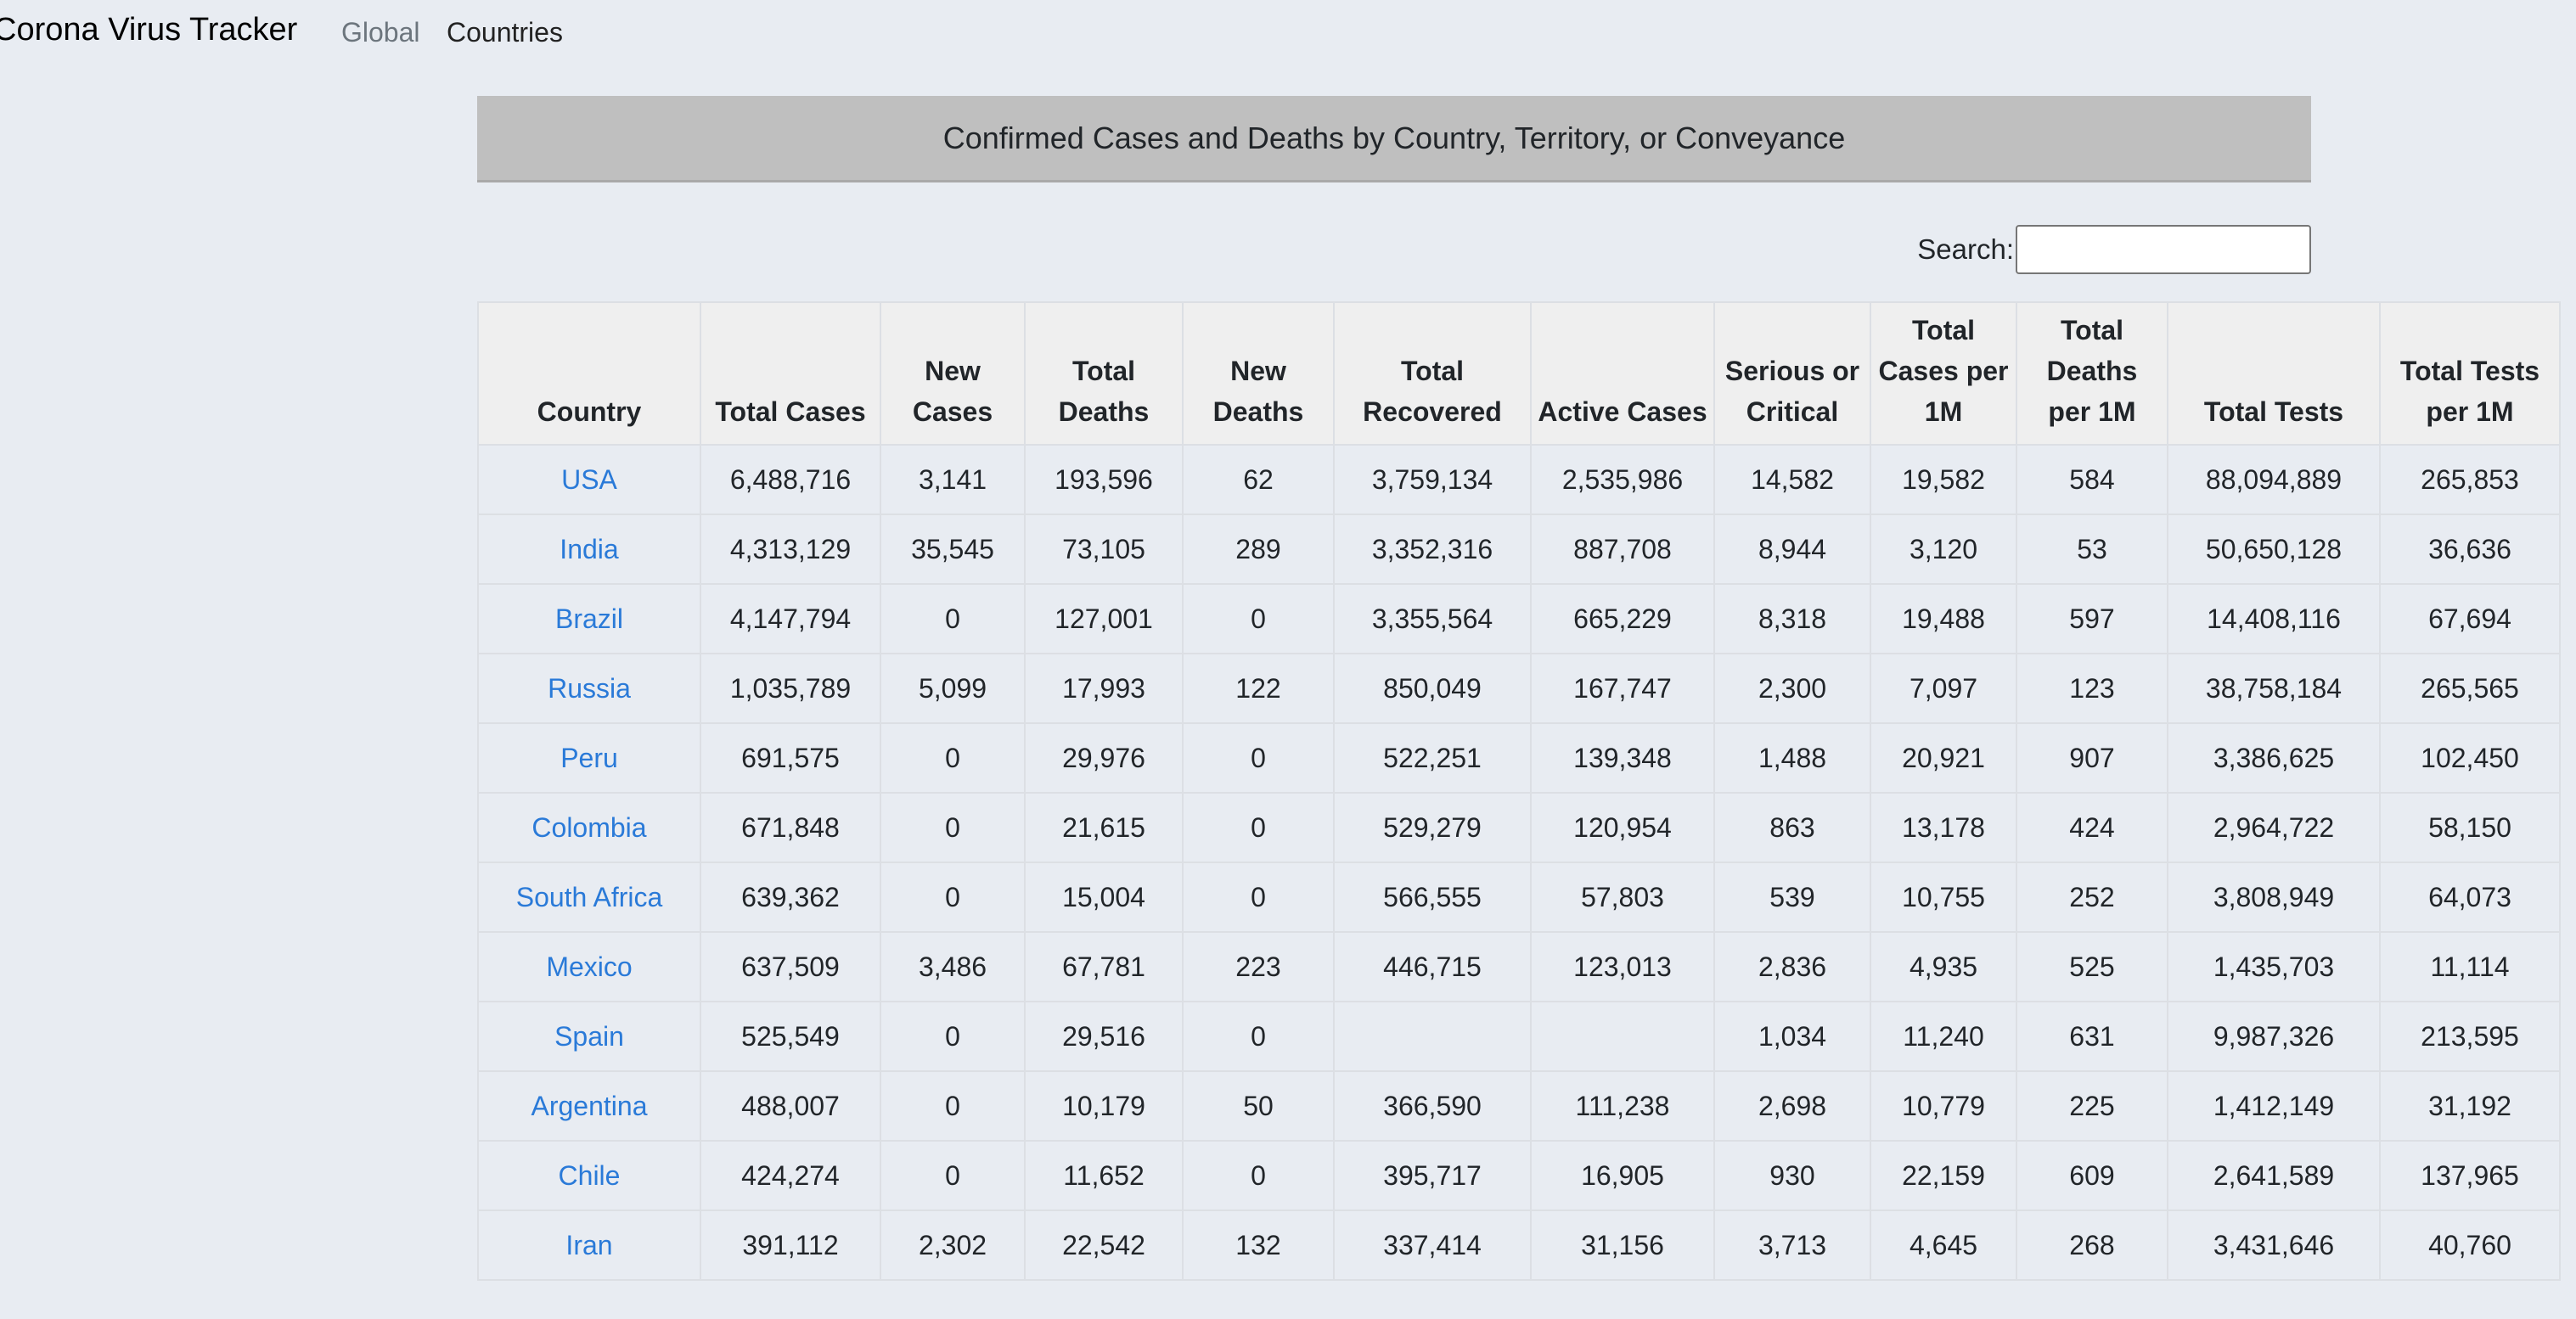 The width and height of the screenshot is (2576, 1319). I want to click on table-cell: 1,435,703, so click(2274, 966).